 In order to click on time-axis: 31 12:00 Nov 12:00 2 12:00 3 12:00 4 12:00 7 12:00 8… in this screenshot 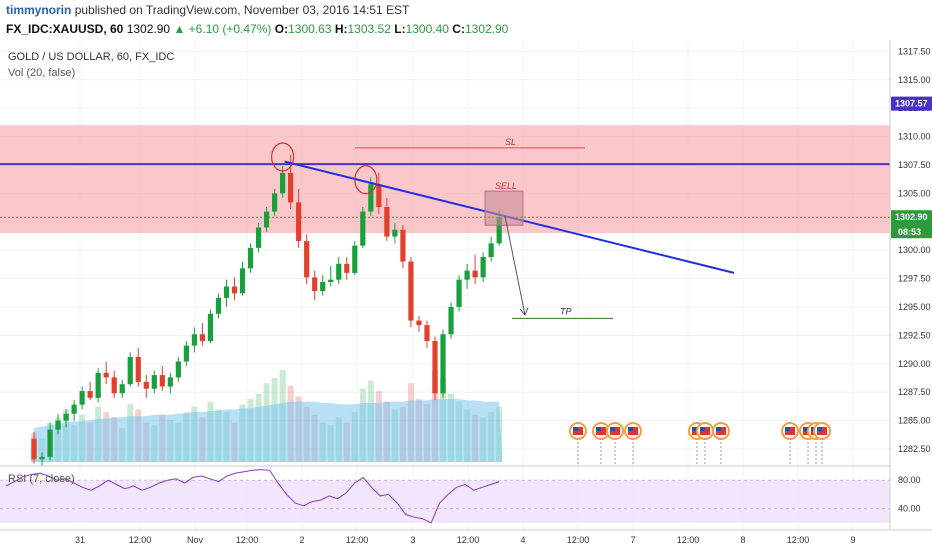, I will do `click(465, 540)`.